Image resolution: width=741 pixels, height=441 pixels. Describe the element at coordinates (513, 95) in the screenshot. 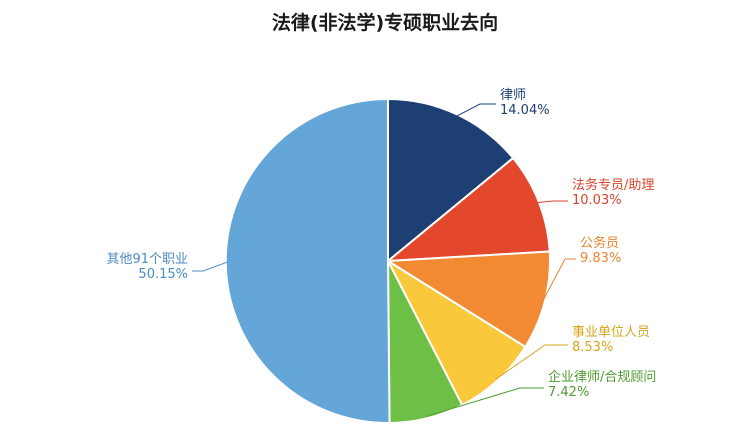

I see `slice-label-name-1: 律师` at that location.